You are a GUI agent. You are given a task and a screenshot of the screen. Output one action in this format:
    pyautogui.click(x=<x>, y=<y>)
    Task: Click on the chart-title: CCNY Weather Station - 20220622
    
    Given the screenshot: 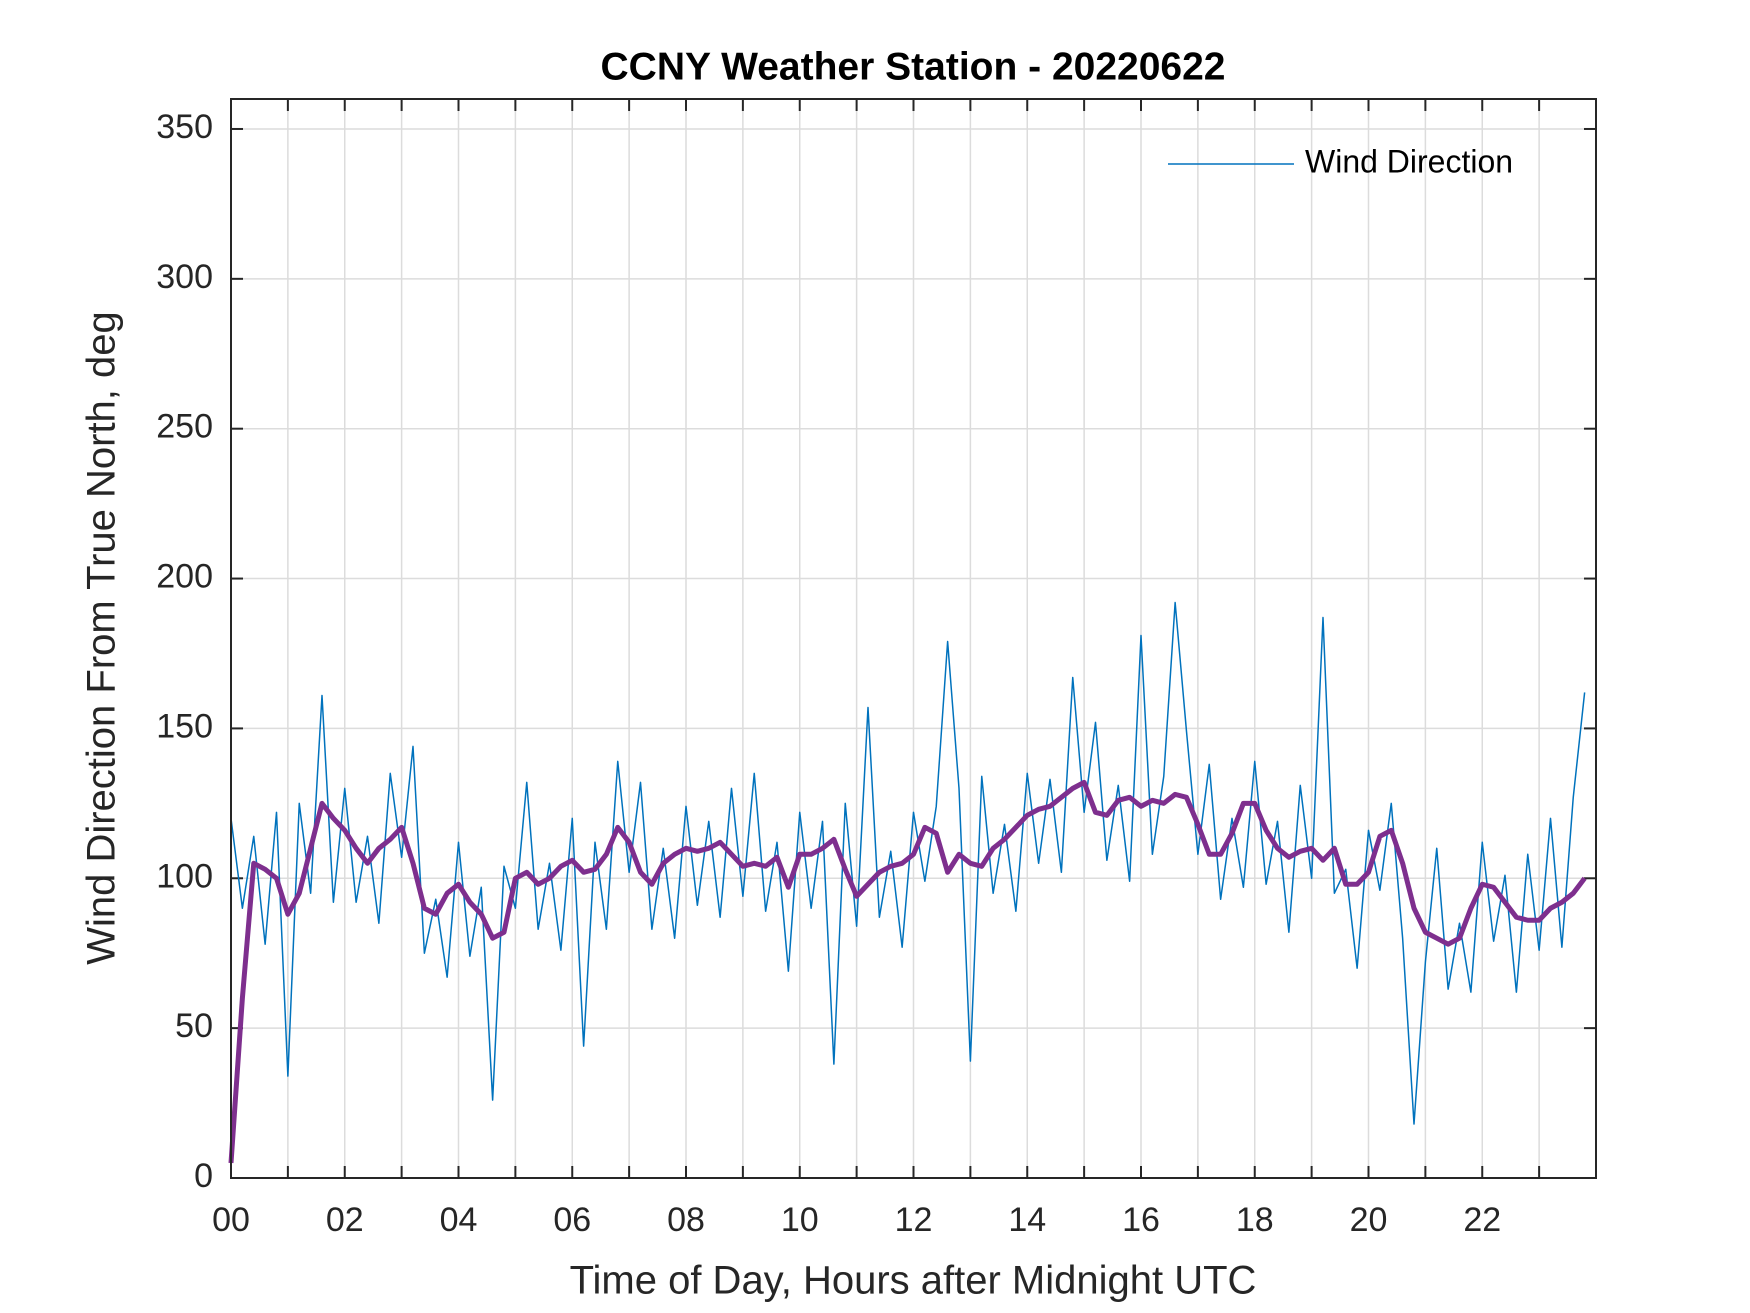 What is the action you would take?
    pyautogui.click(x=913, y=66)
    